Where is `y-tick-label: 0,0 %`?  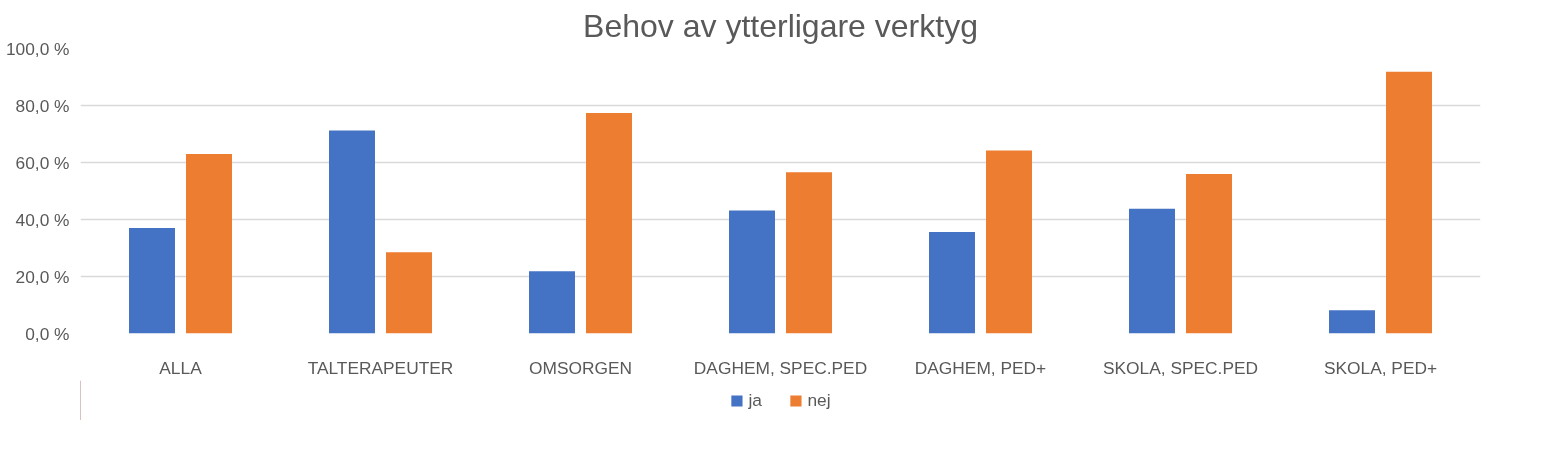
y-tick-label: 0,0 % is located at coordinates (47, 333).